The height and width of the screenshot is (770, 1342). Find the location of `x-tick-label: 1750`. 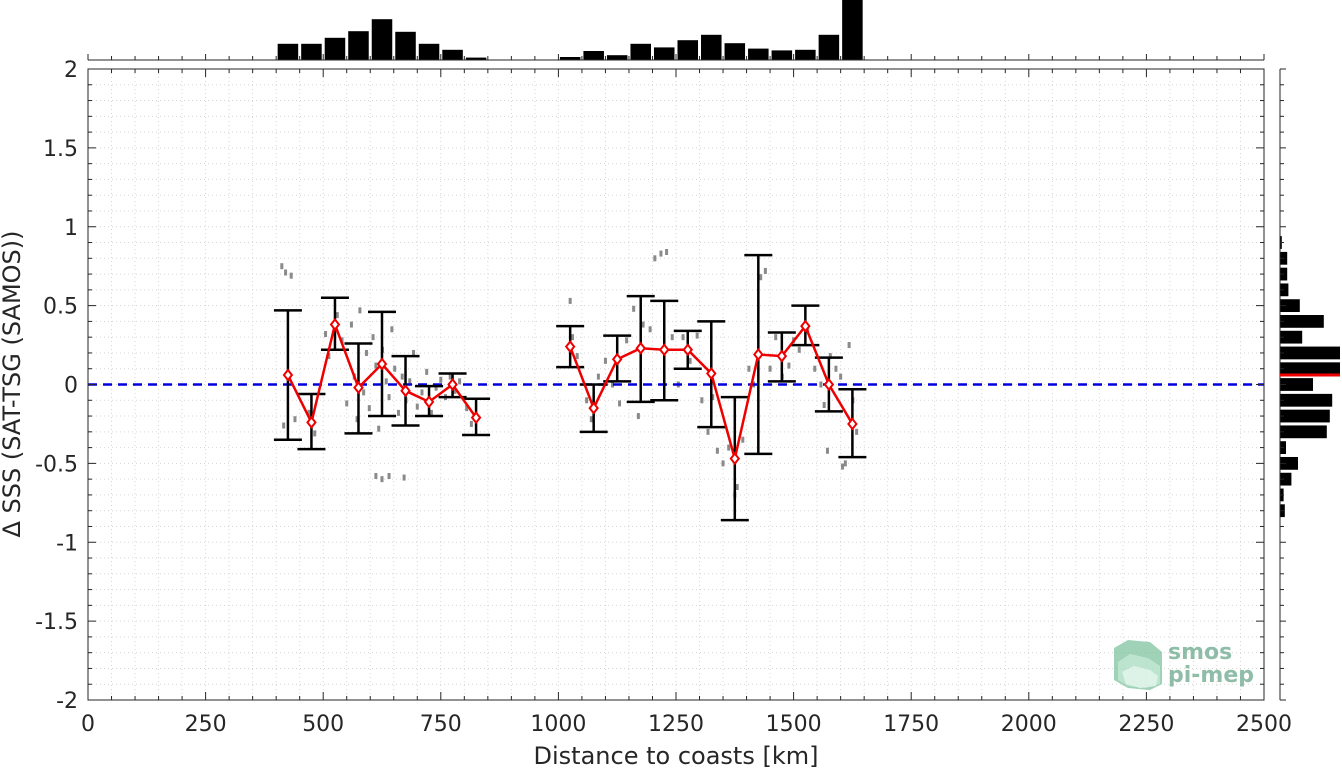

x-tick-label: 1750 is located at coordinates (911, 724).